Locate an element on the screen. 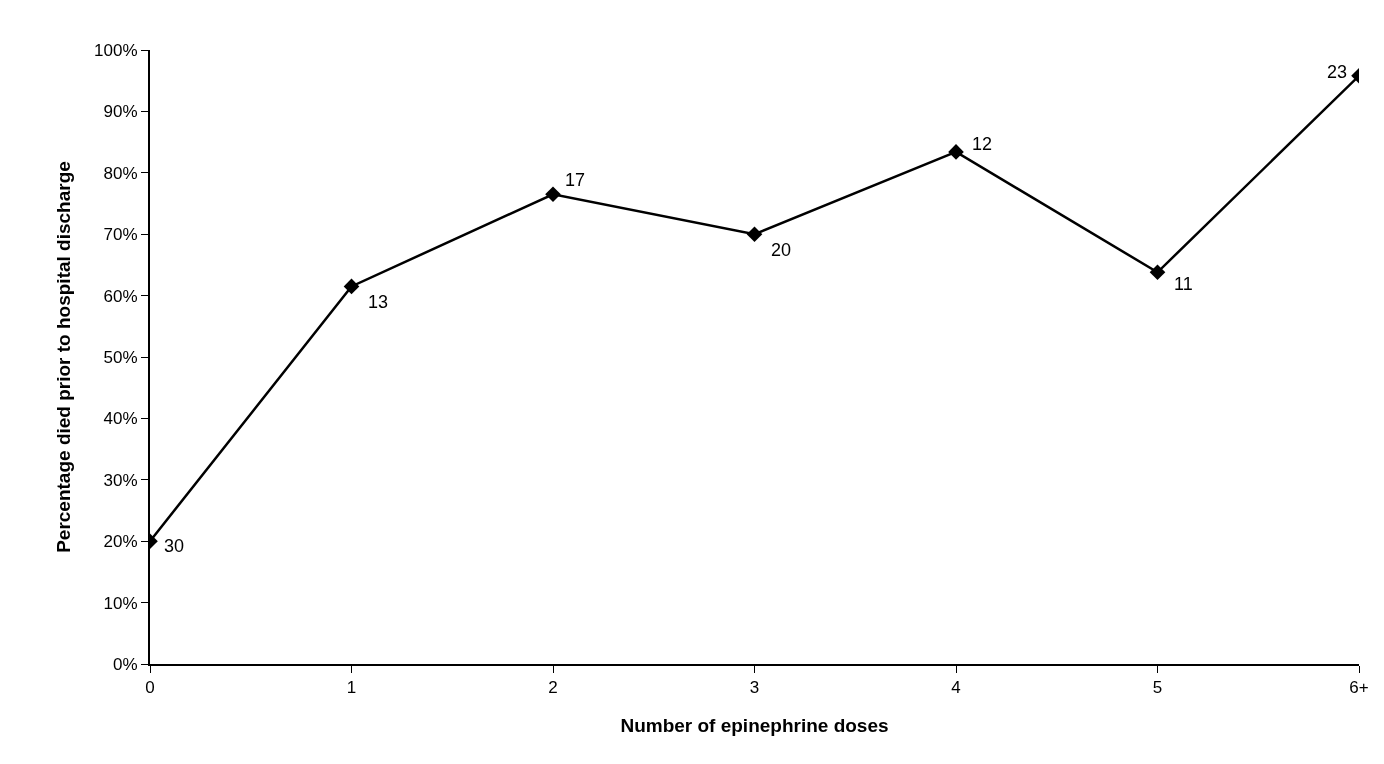 The width and height of the screenshot is (1384, 764). y-tick-label: 80% is located at coordinates (120, 173).